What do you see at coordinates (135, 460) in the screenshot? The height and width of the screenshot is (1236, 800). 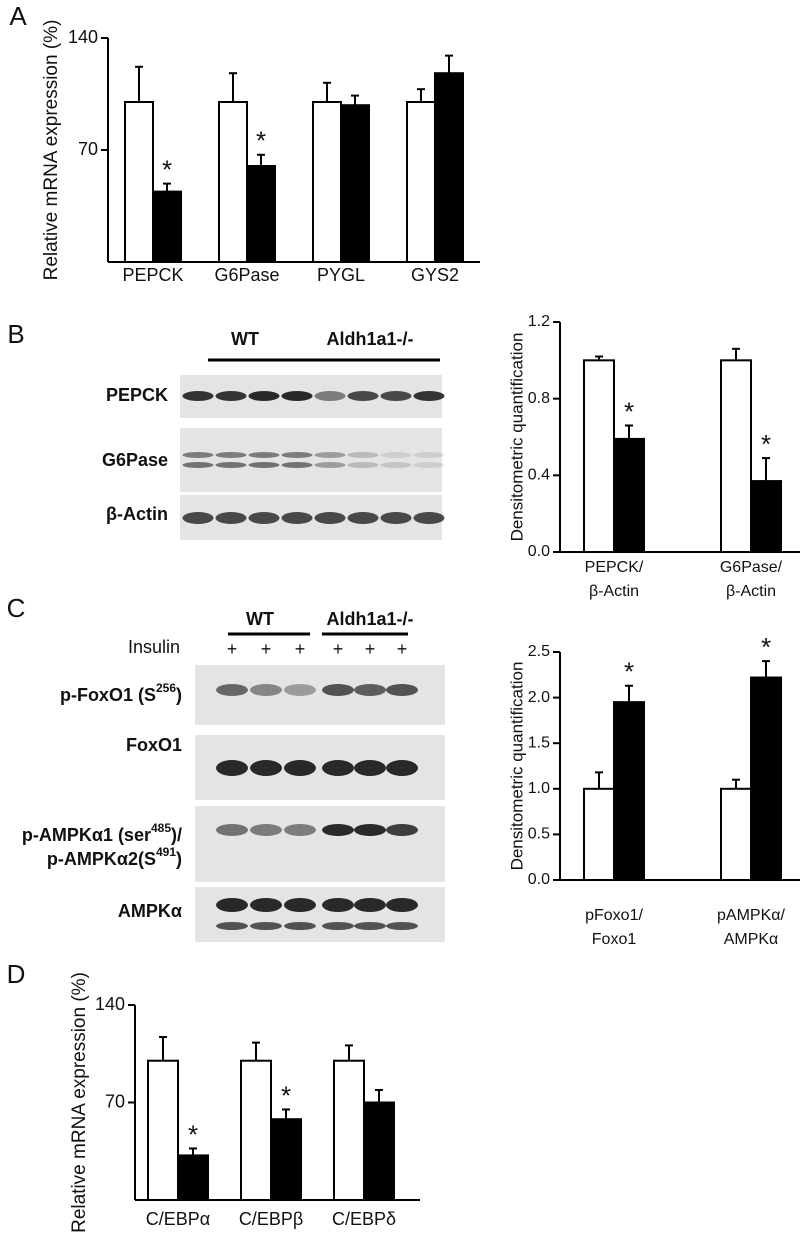 I see `row-label: G6Pase` at bounding box center [135, 460].